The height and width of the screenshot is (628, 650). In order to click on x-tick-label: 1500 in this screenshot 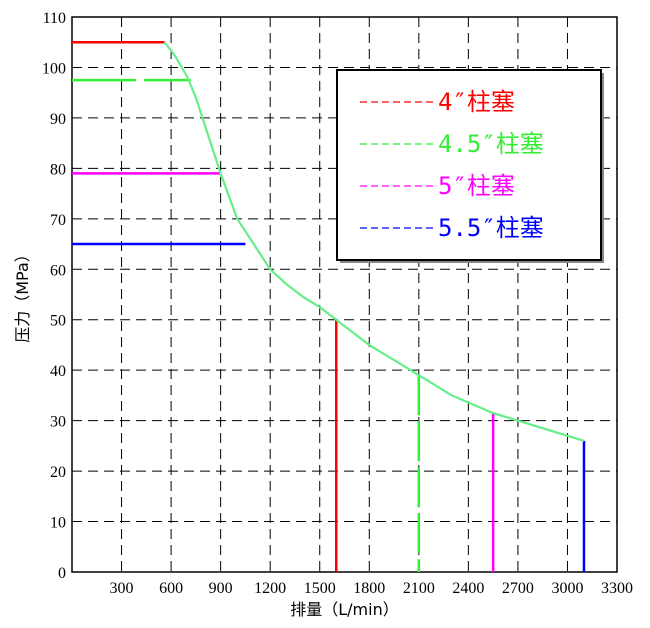, I will do `click(320, 588)`.